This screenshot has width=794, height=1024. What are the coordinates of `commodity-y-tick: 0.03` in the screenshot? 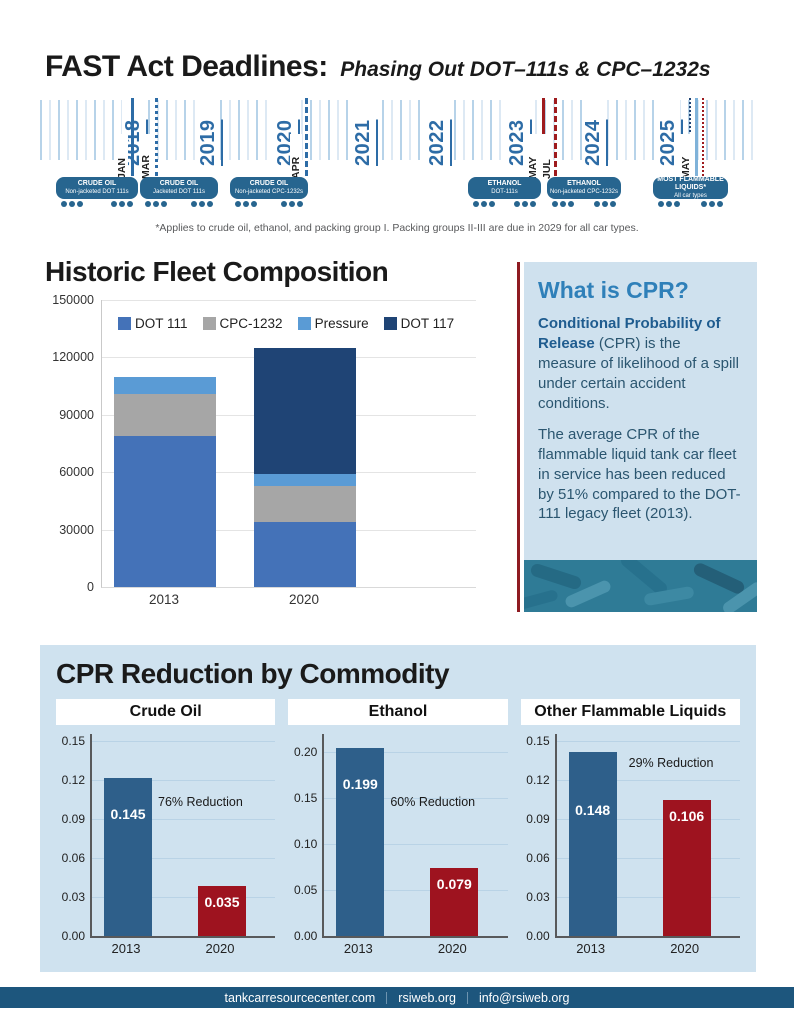 It's located at (73, 896).